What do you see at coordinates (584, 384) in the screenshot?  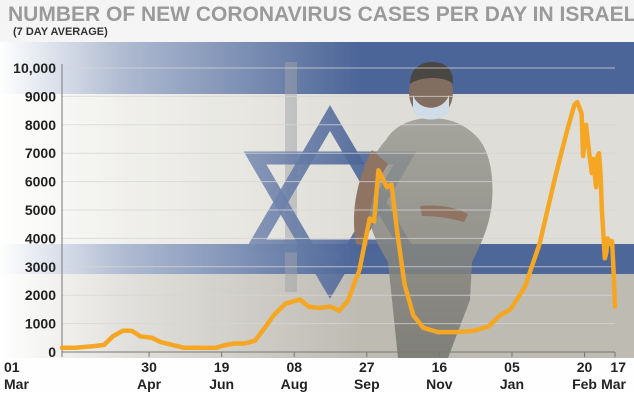 I see `x-tick-month: Feb` at bounding box center [584, 384].